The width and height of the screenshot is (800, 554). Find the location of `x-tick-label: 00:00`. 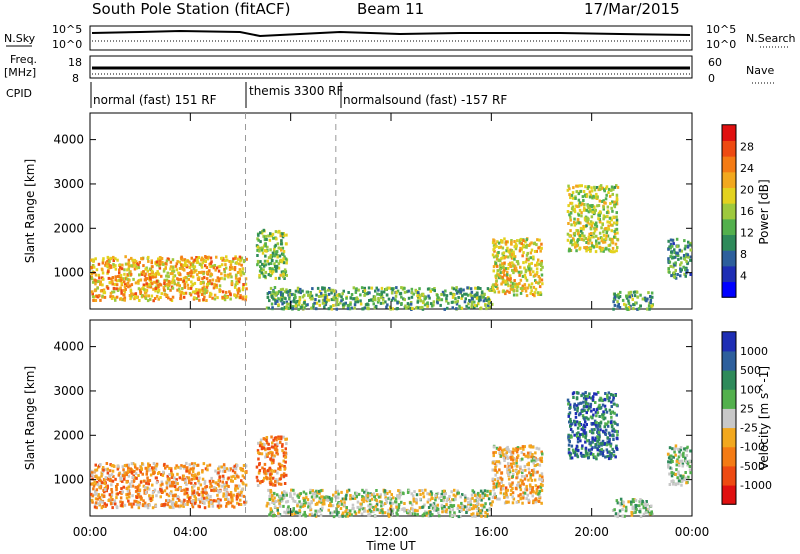

x-tick-label: 00:00 is located at coordinates (692, 532).